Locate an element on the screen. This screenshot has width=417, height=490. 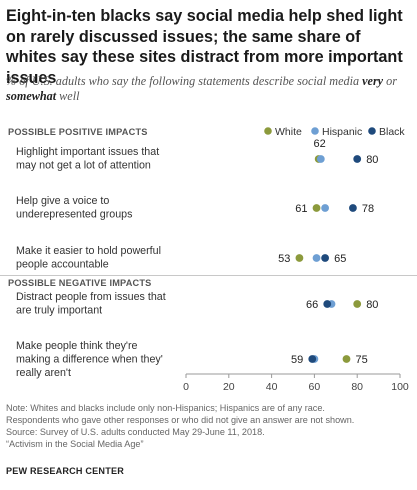
subtitle-or: or is located at coordinates (391, 81).